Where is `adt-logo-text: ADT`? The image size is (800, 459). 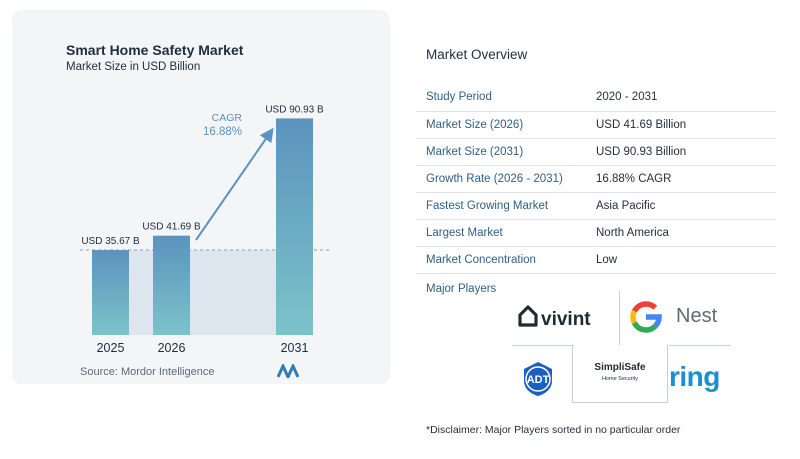 adt-logo-text: ADT is located at coordinates (538, 380).